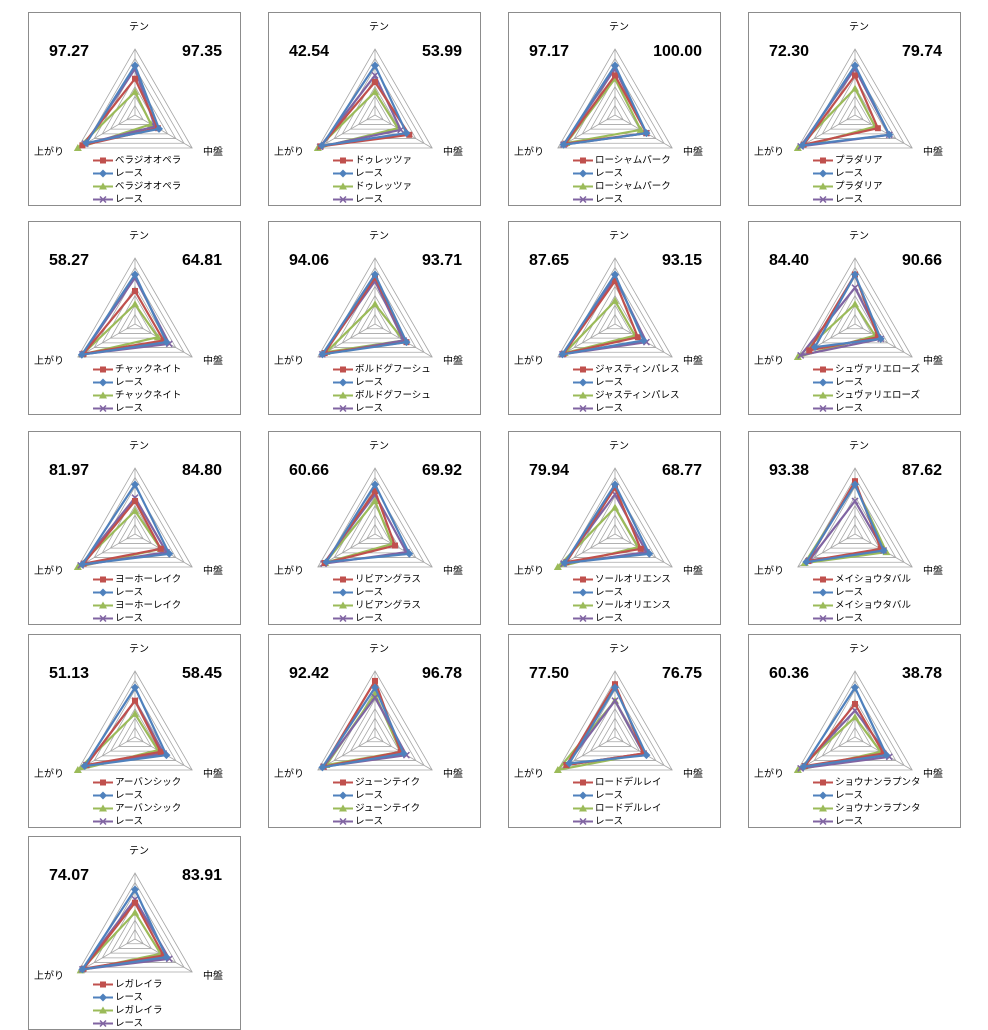  I want to click on left-value-label: 51.13, so click(69, 673).